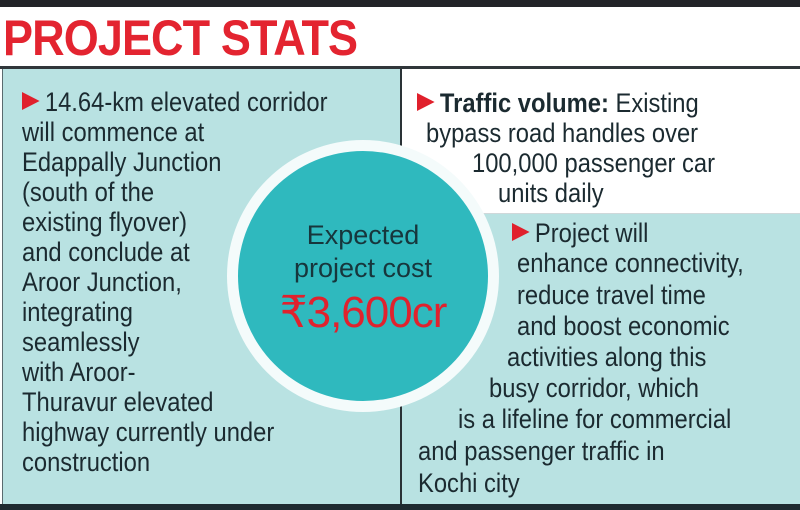 This screenshot has height=510, width=800. Describe the element at coordinates (174, 102) in the screenshot. I see `text-line: 14.64-km elevated corridor` at that location.